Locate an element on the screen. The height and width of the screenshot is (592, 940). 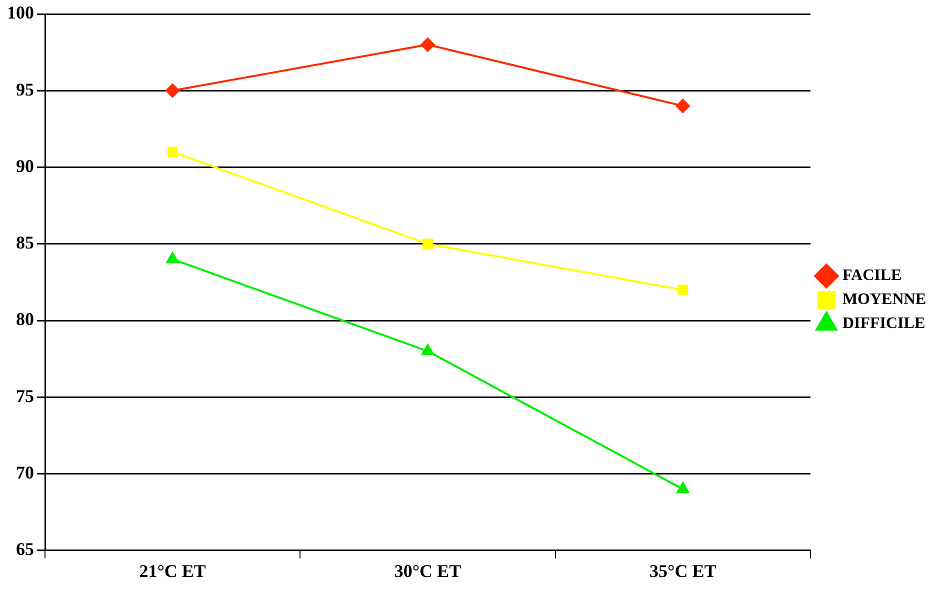
y-tick-label: 65 is located at coordinates (25, 549).